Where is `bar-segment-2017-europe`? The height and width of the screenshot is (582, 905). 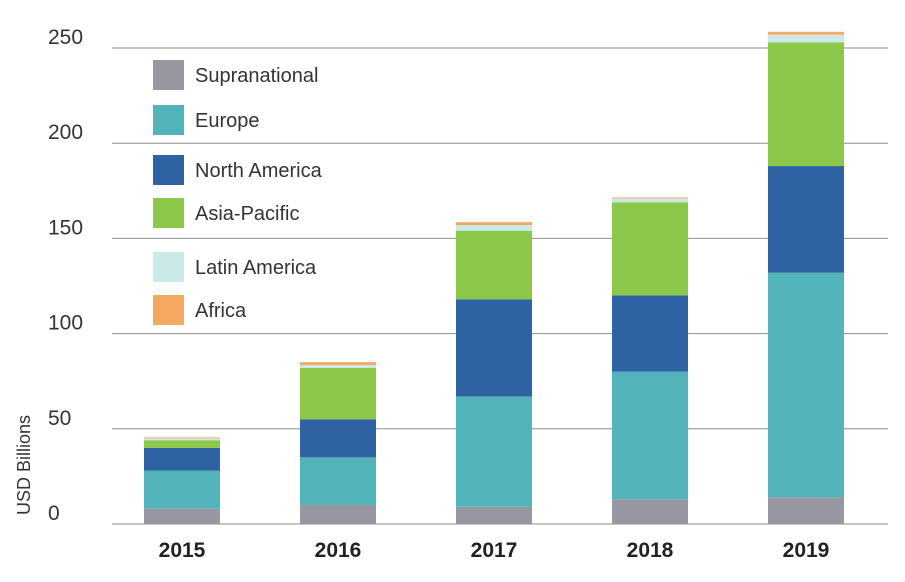 bar-segment-2017-europe is located at coordinates (494, 451).